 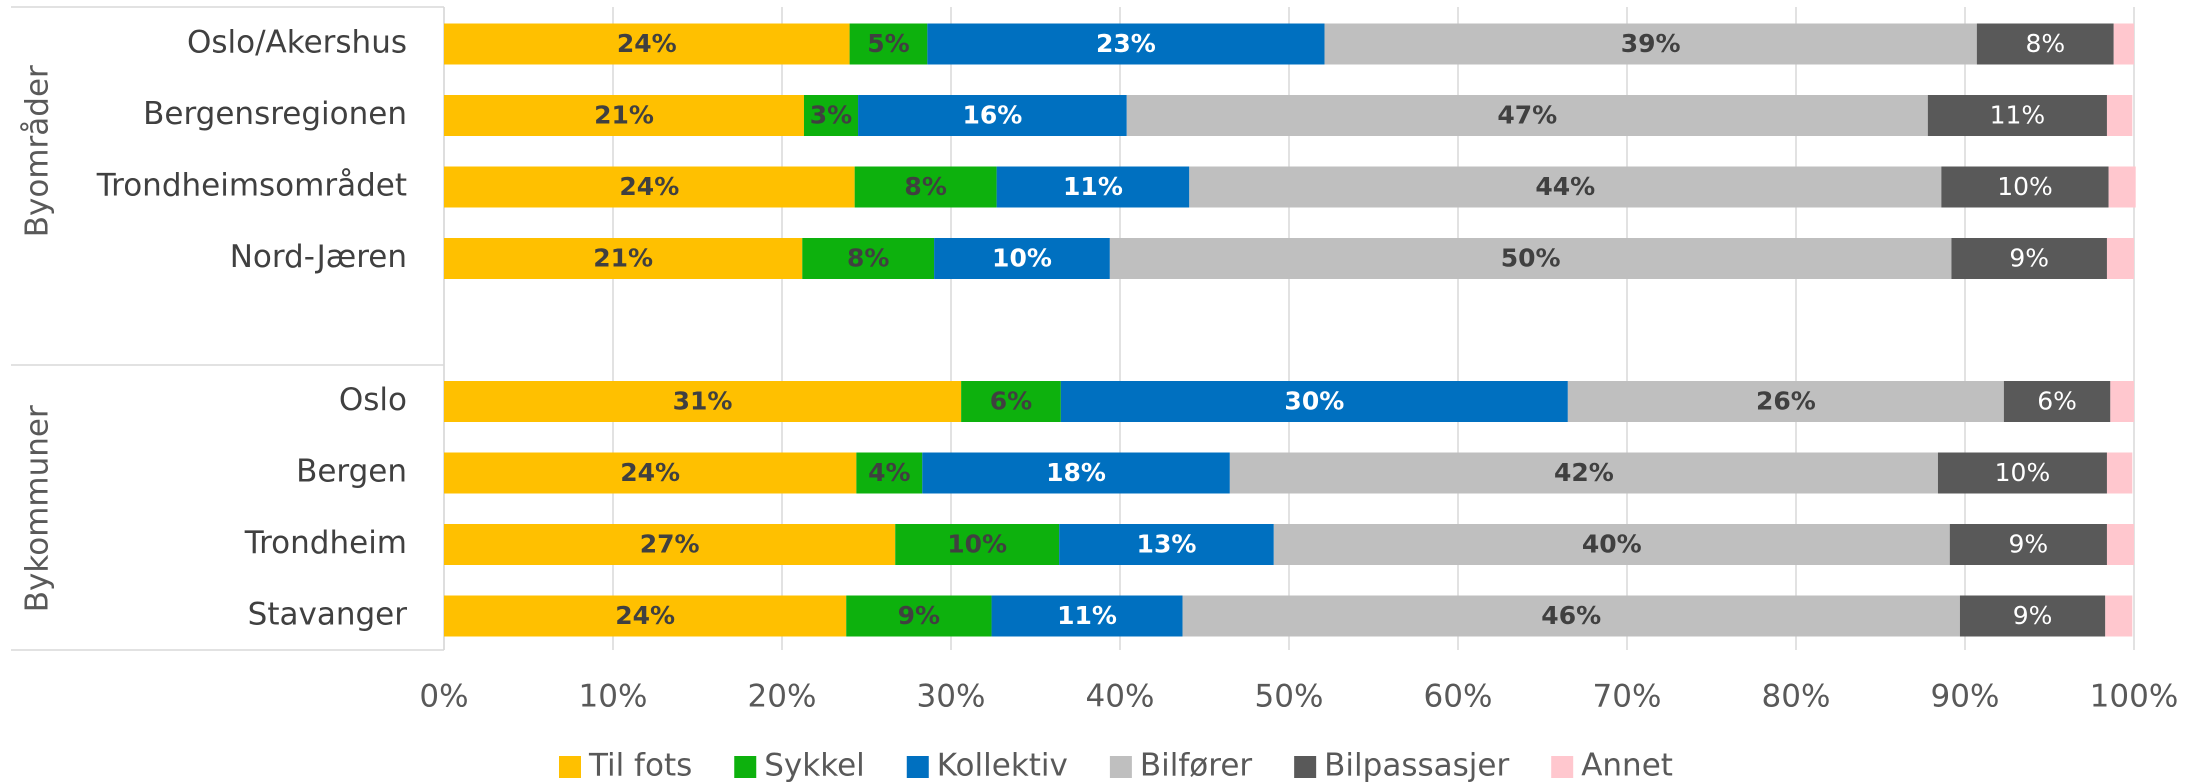 I want to click on legend-label: Bilpassasjer, so click(x=1416, y=766).